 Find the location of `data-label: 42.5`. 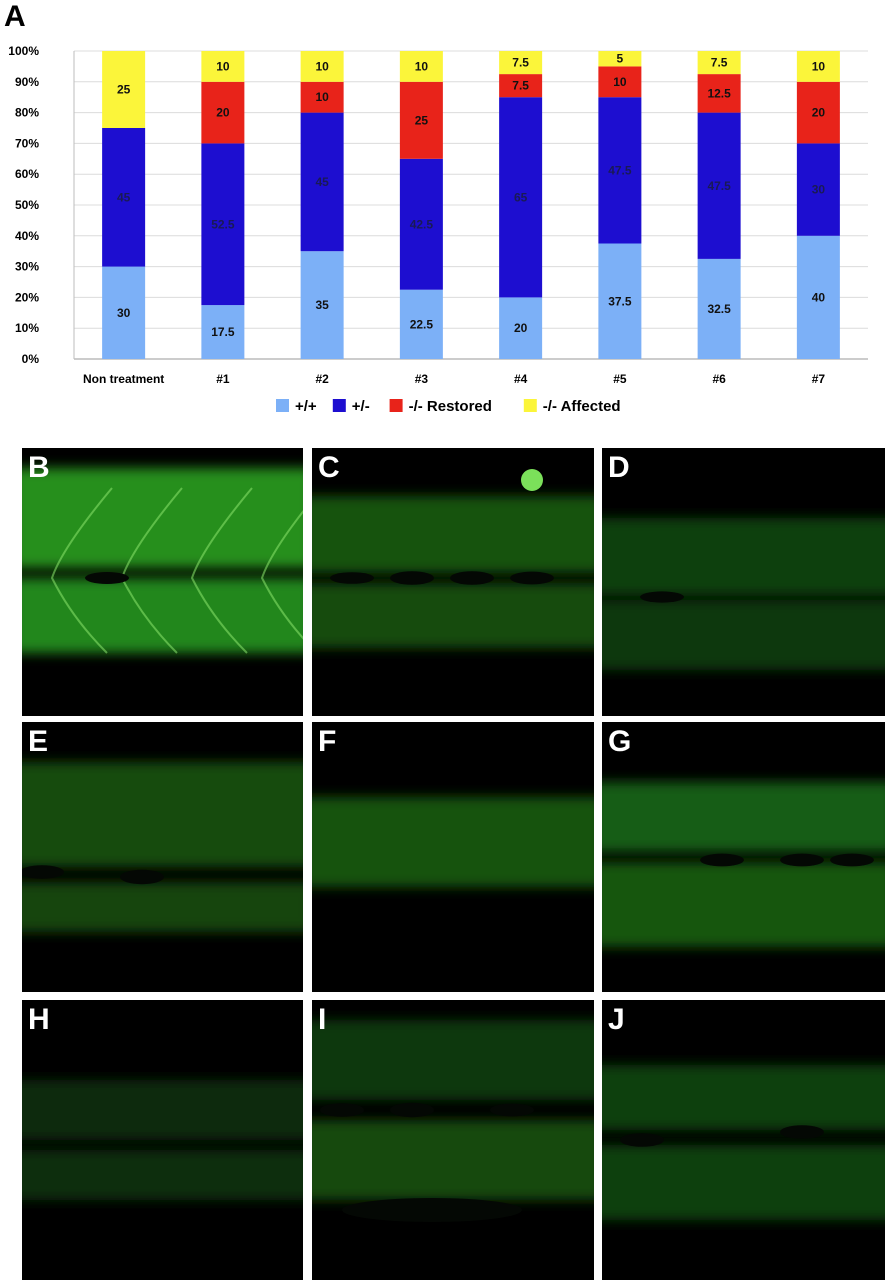

data-label: 42.5 is located at coordinates (422, 224).